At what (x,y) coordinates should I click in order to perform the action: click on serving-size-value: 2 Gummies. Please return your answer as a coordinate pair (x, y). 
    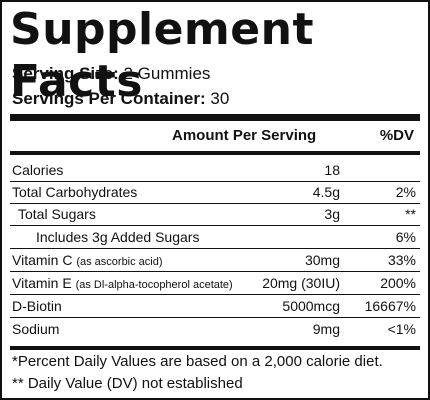
    Looking at the image, I should click on (167, 73).